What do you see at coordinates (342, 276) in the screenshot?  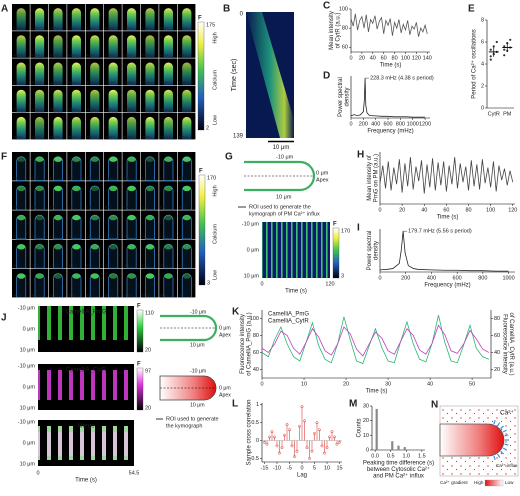 I see `colorbar-min: 3` at bounding box center [342, 276].